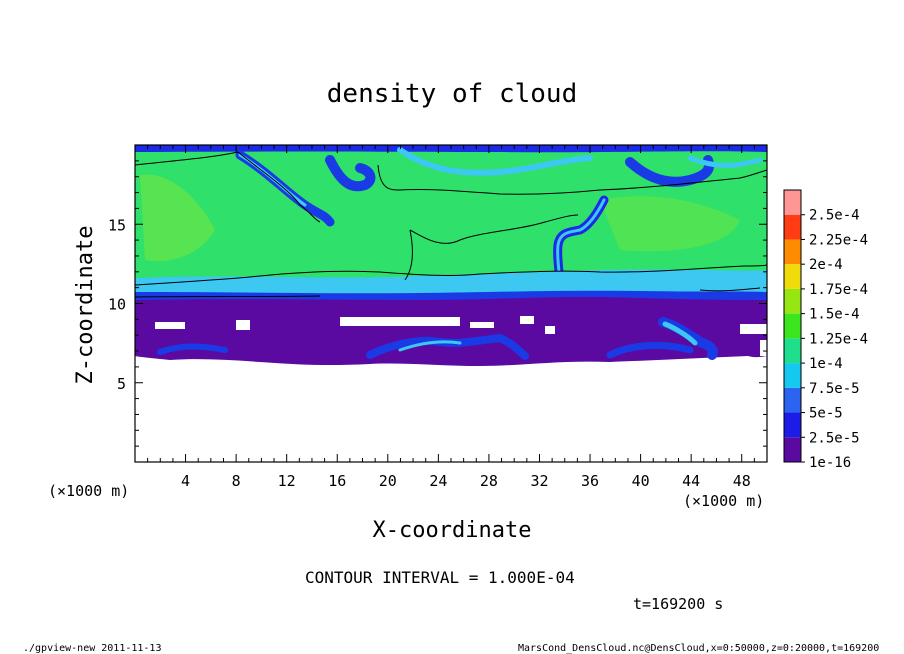  What do you see at coordinates (834, 315) in the screenshot?
I see `colorbar-label: 1.5e-4` at bounding box center [834, 315].